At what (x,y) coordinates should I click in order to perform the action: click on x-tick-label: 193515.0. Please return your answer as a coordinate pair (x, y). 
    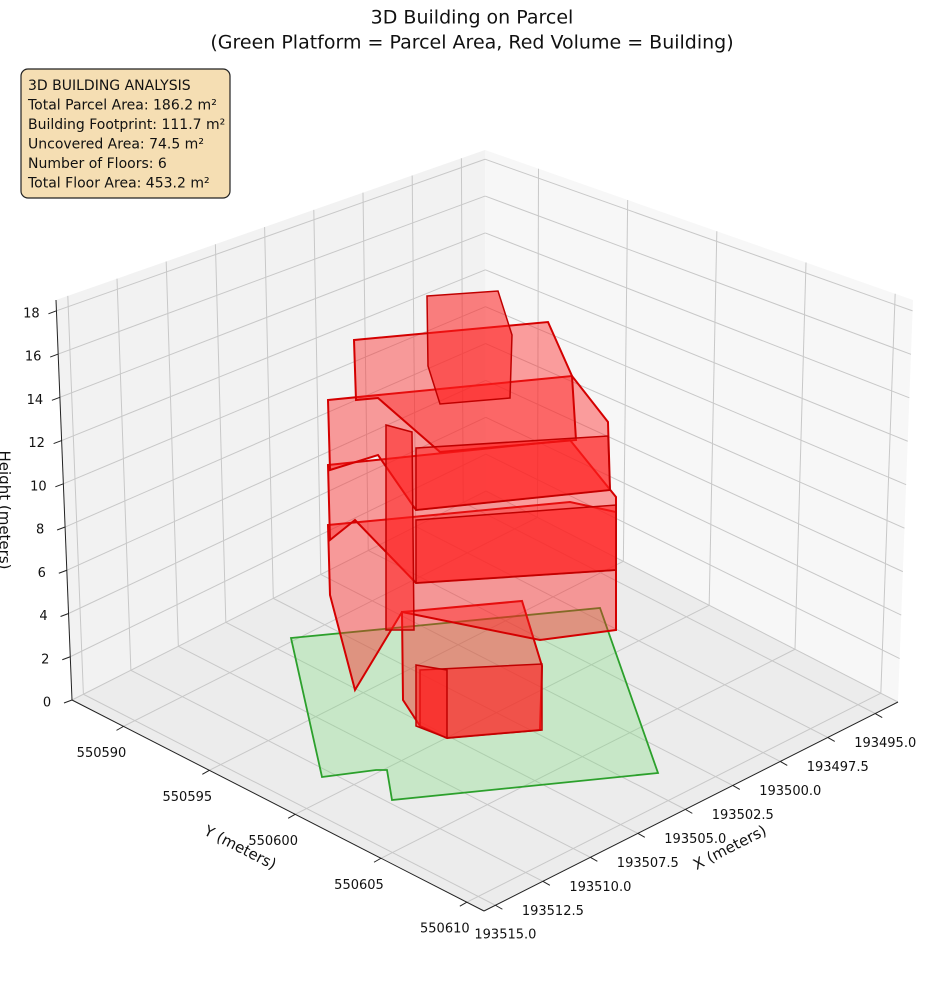
    Looking at the image, I should click on (505, 935).